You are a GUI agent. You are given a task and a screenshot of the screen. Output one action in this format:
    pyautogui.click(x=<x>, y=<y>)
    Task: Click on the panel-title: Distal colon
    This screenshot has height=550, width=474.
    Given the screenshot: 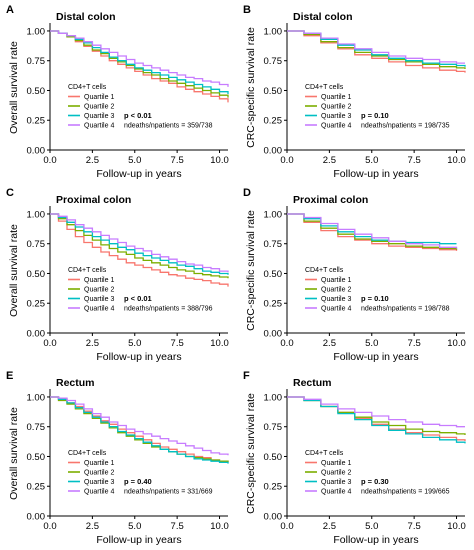 What is the action you would take?
    pyautogui.click(x=86, y=17)
    